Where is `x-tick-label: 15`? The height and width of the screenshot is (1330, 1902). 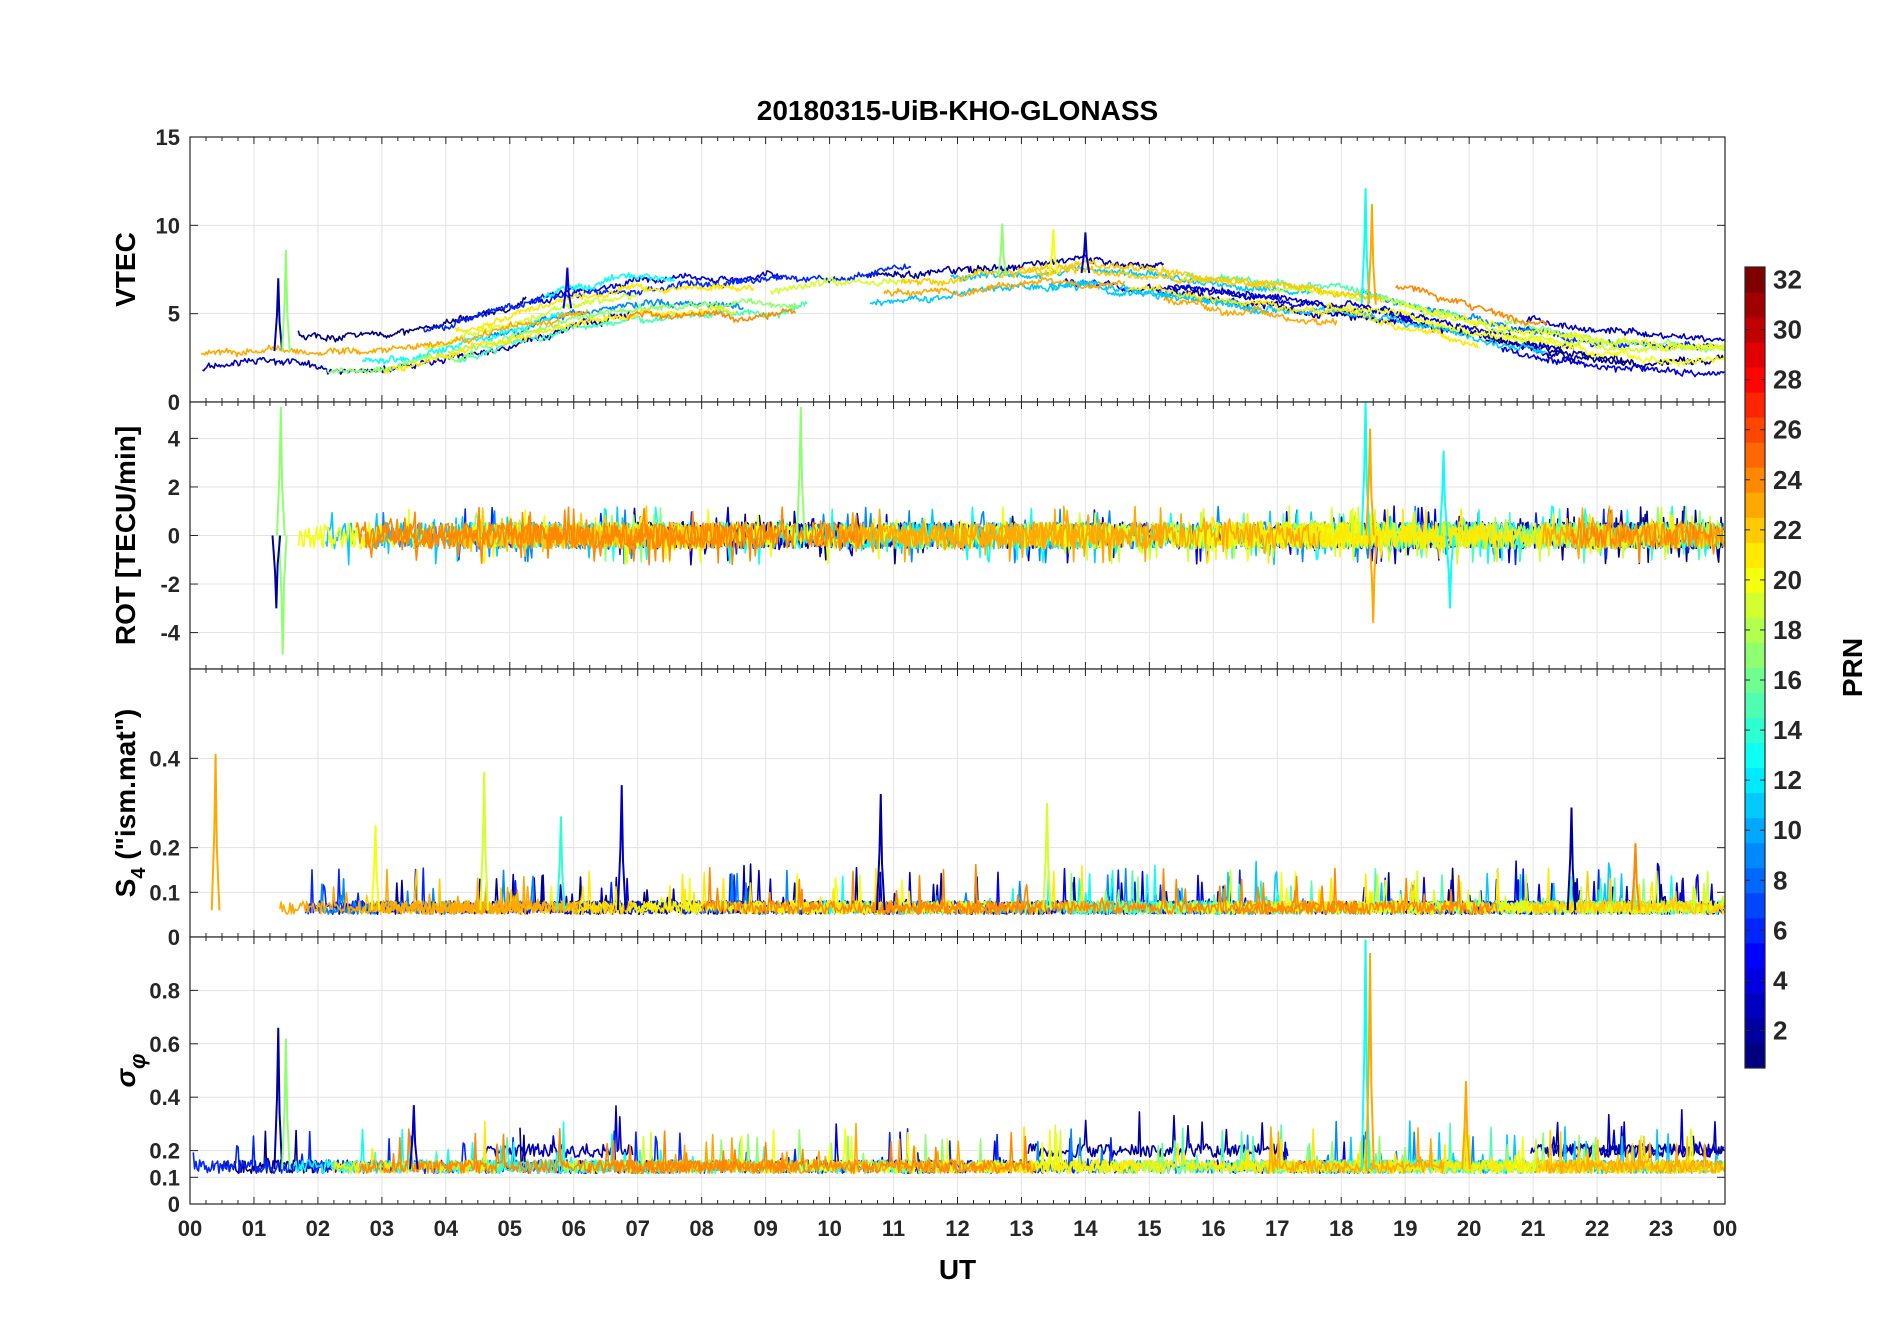
x-tick-label: 15 is located at coordinates (1149, 1228).